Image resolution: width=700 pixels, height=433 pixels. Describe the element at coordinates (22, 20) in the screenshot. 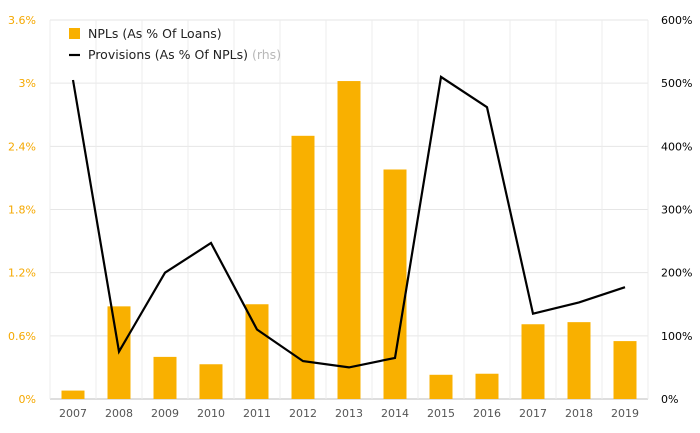

I see `y-left-tick-label: 3.6%` at that location.